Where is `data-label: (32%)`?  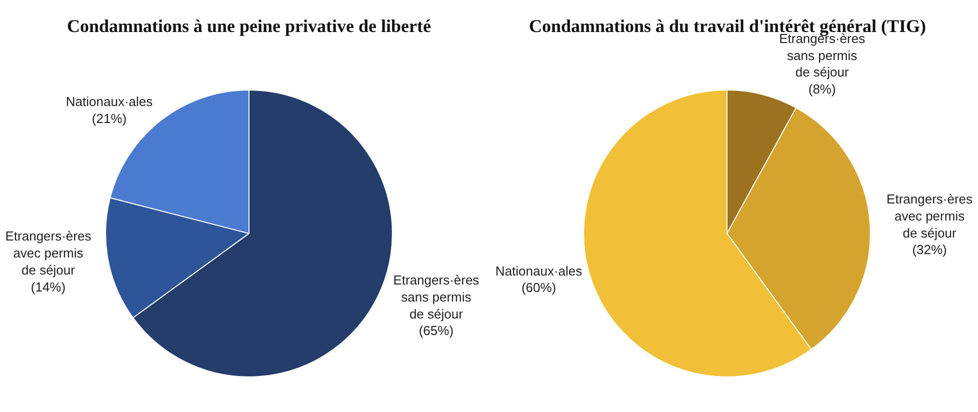
data-label: (32%) is located at coordinates (929, 250).